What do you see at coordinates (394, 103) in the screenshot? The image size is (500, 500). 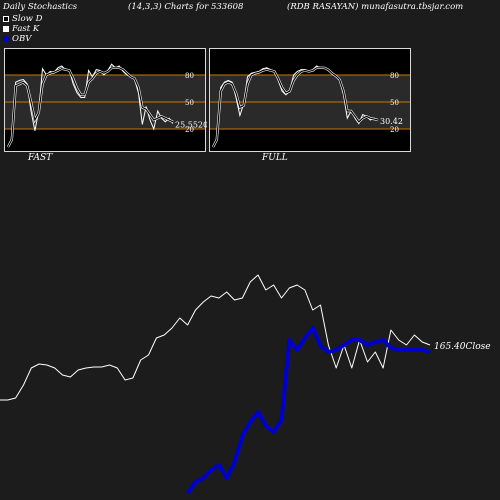 I see `full-level-label-50: 50` at bounding box center [394, 103].